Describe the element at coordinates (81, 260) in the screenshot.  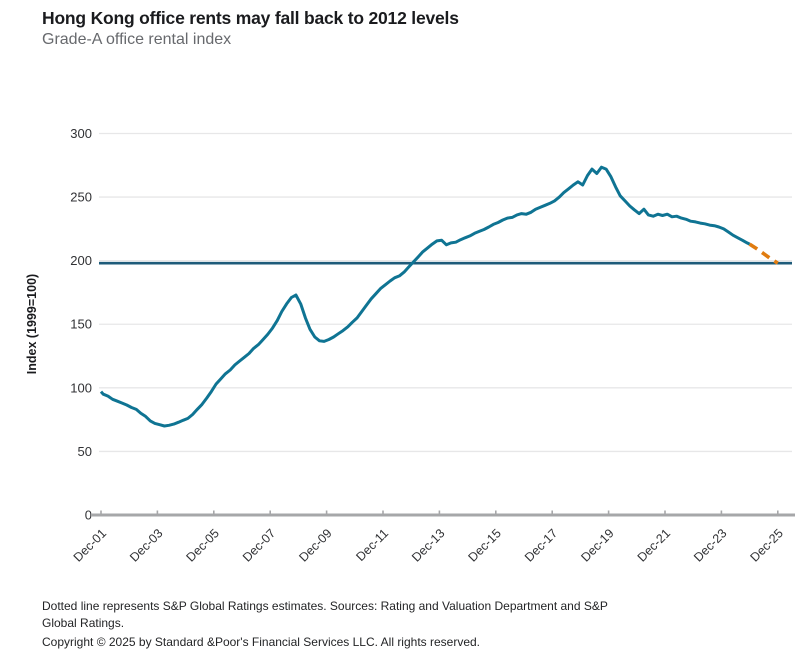
I see `y-tick-label: 200` at that location.